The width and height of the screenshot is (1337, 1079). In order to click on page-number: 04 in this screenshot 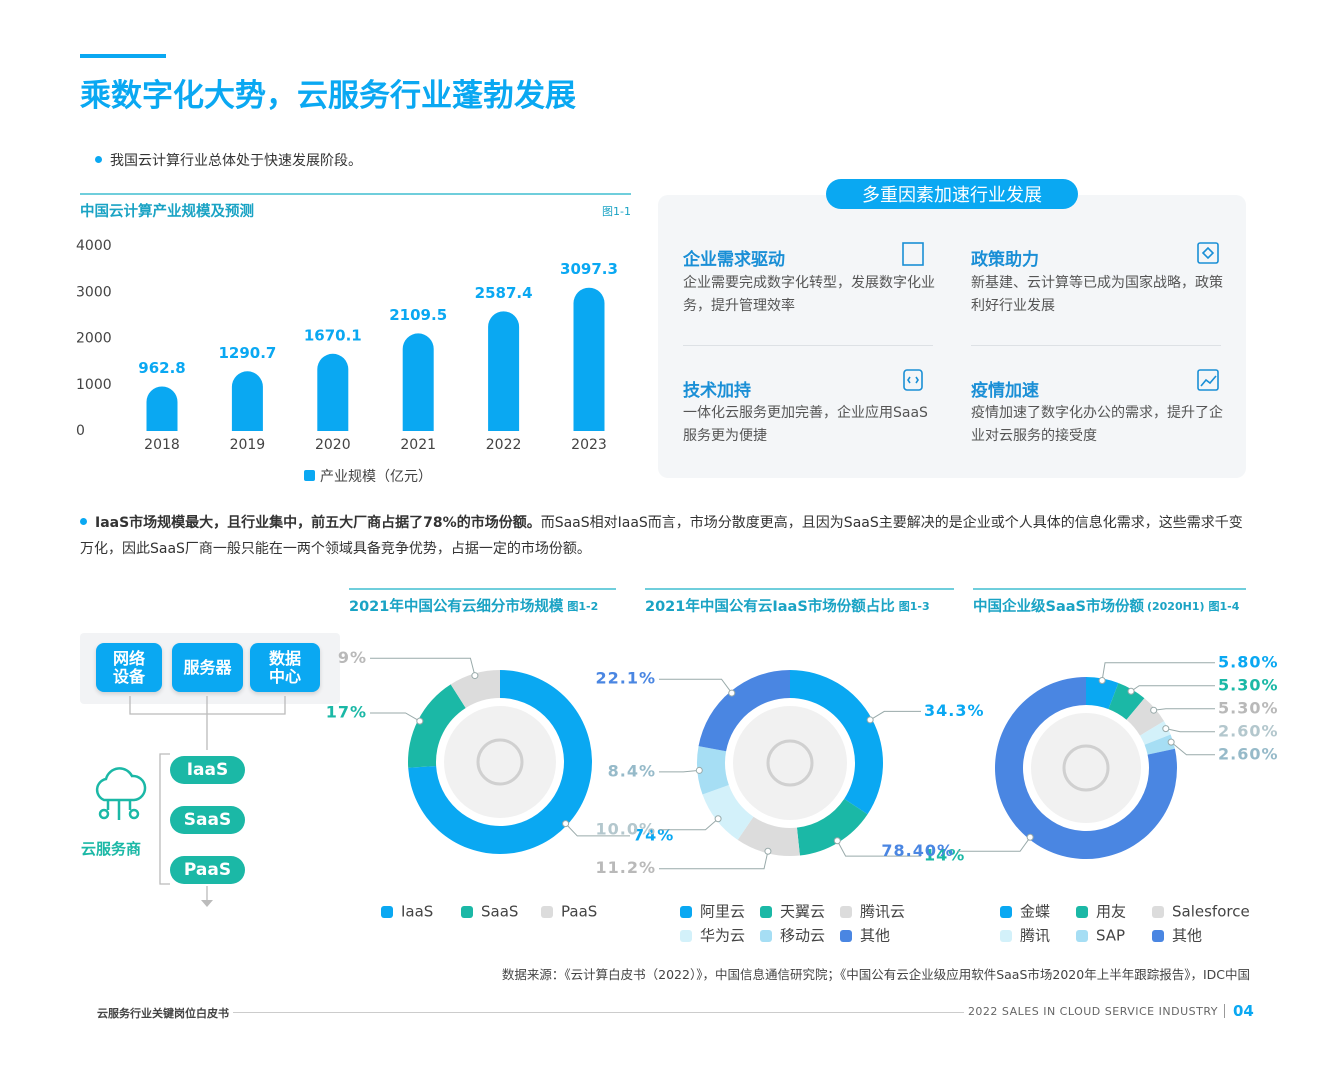, I will do `click(1243, 1011)`.